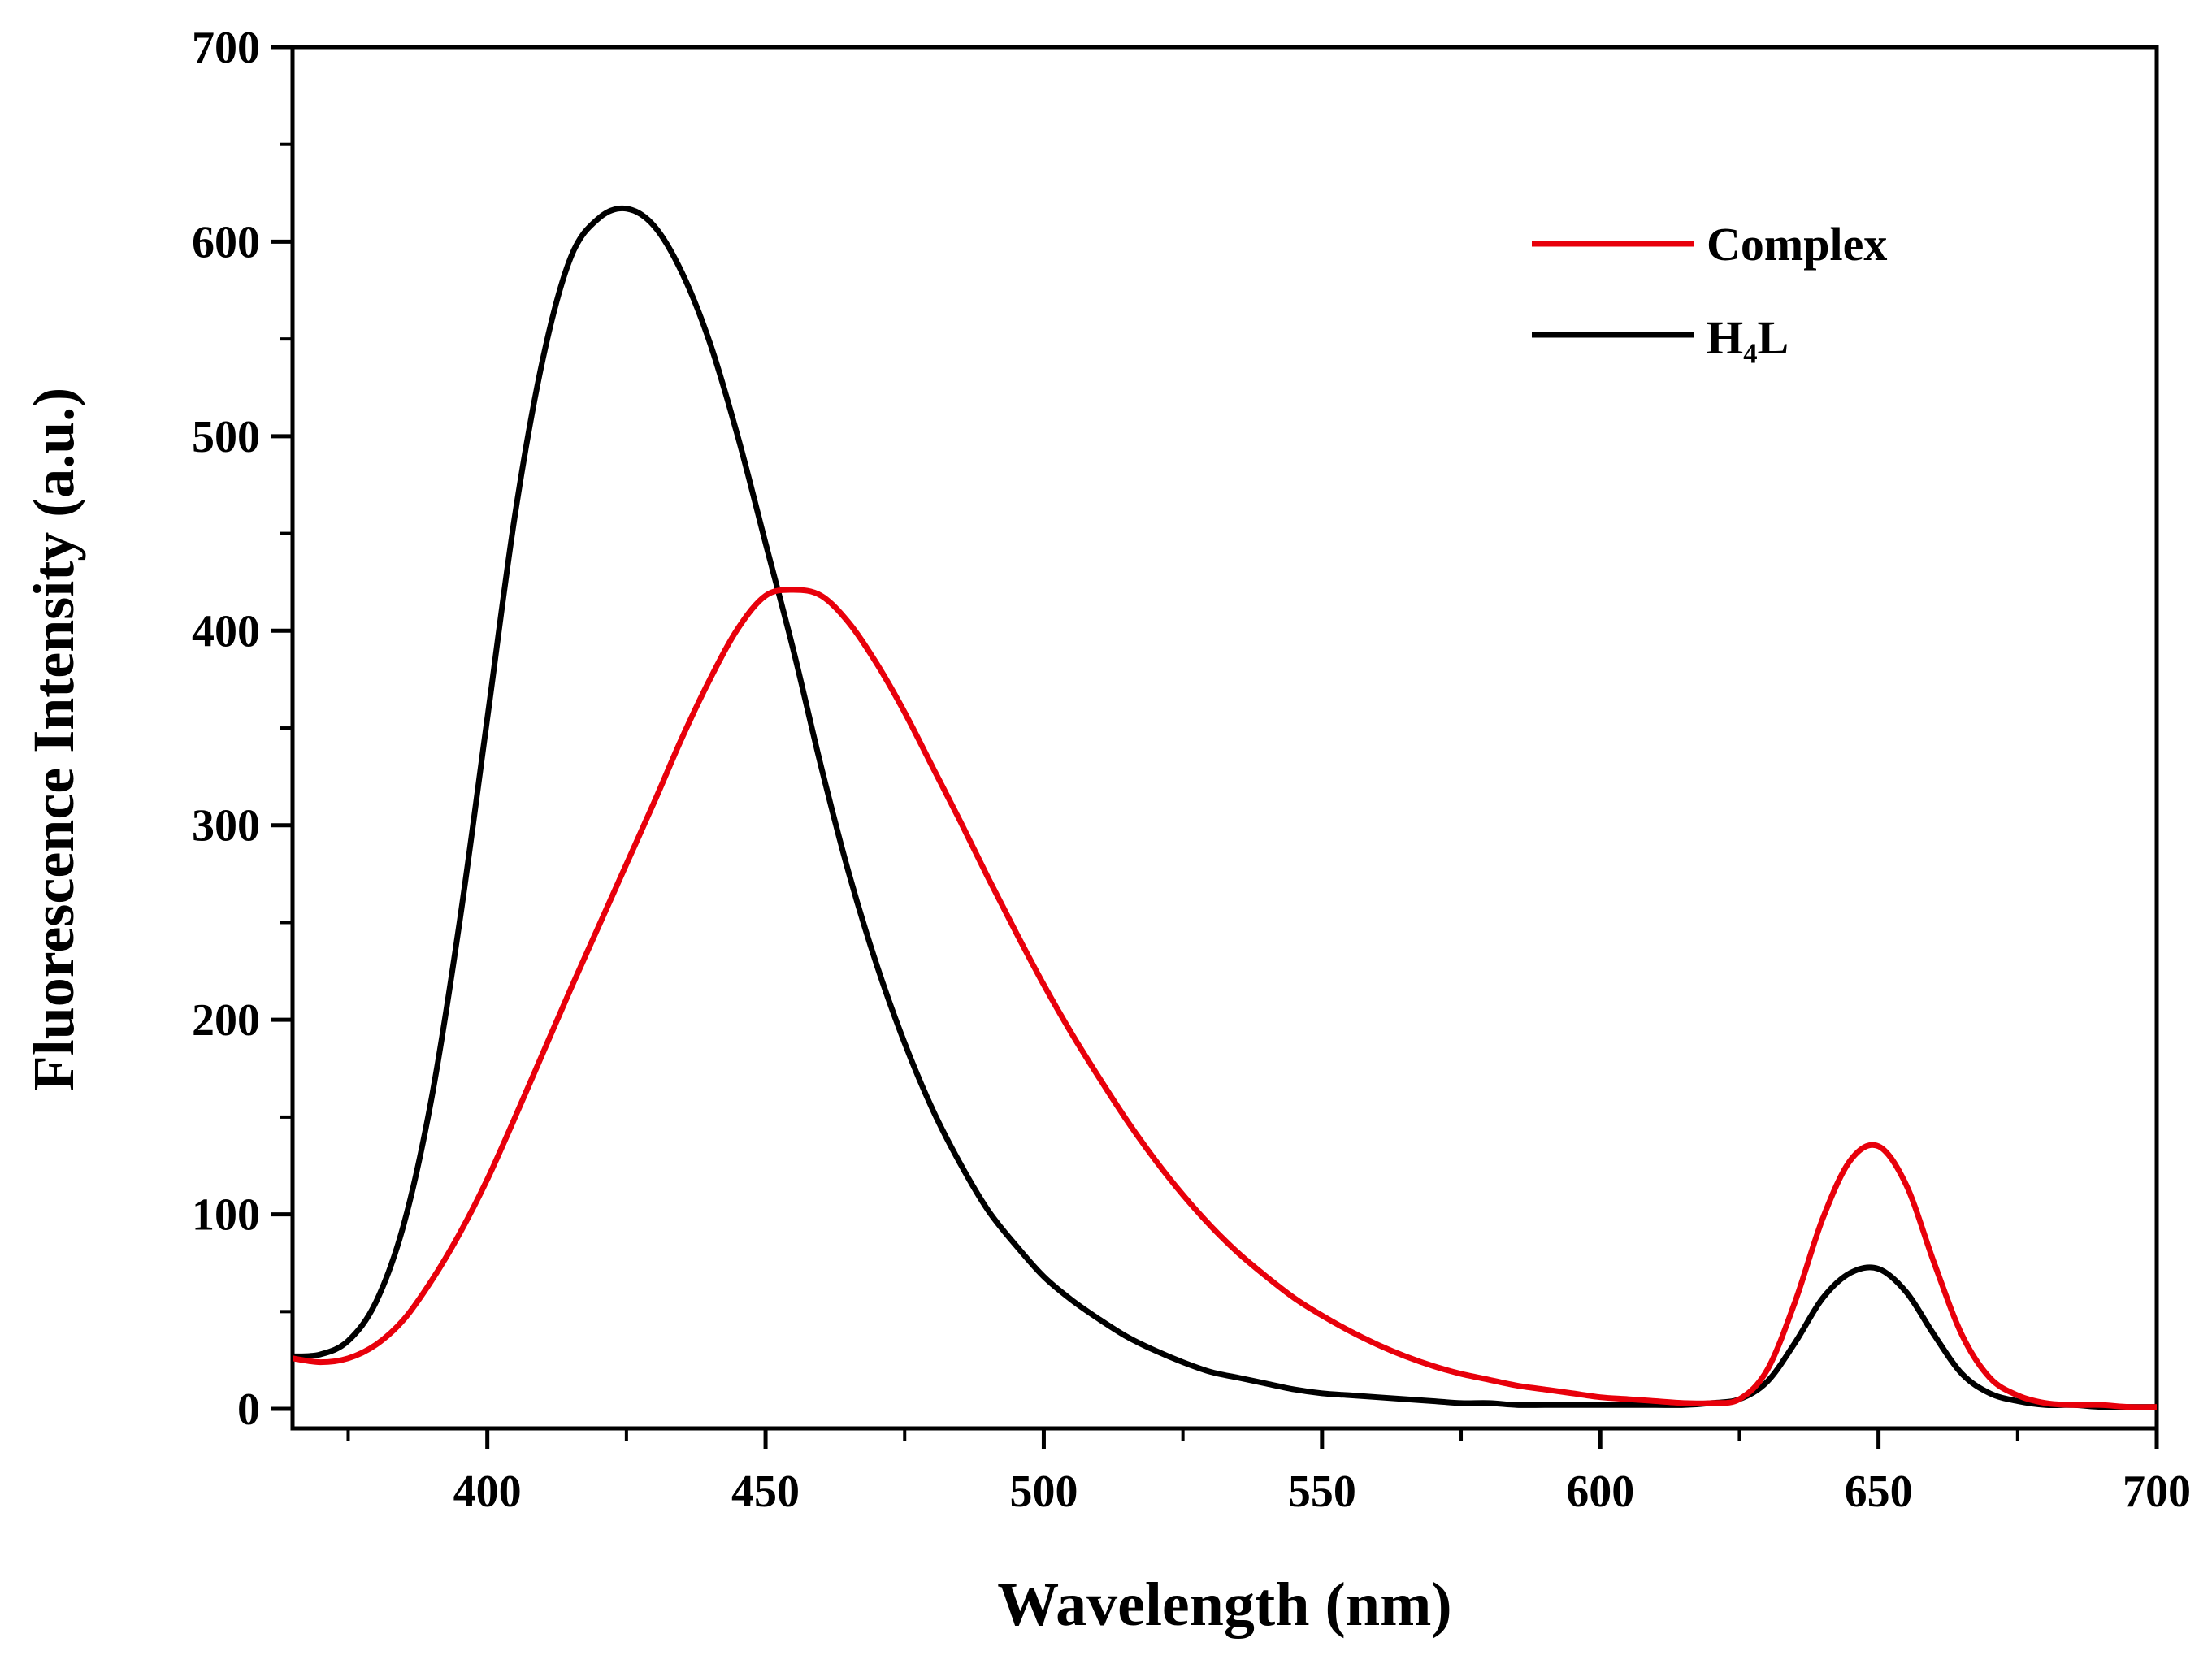  What do you see at coordinates (488, 1492) in the screenshot?
I see `x-tick-label: 400` at bounding box center [488, 1492].